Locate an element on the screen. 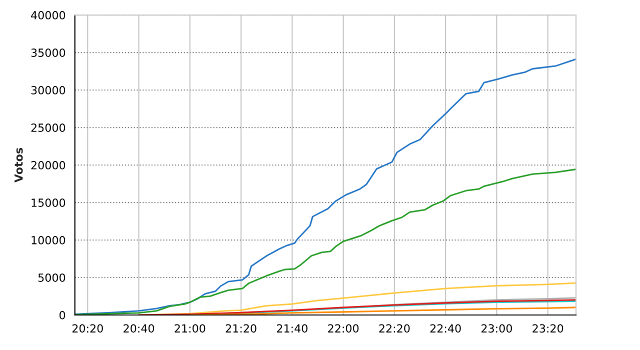 The width and height of the screenshot is (640, 350). y-tick-label: 10000 is located at coordinates (49, 240).